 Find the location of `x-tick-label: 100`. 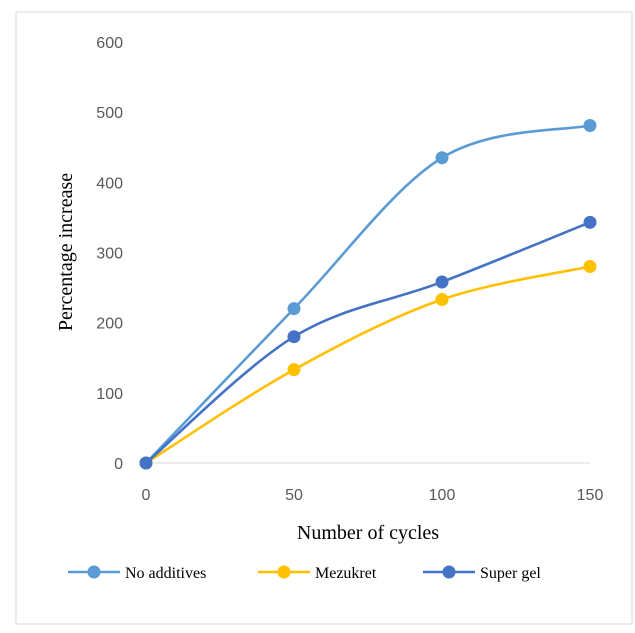

x-tick-label: 100 is located at coordinates (442, 495).